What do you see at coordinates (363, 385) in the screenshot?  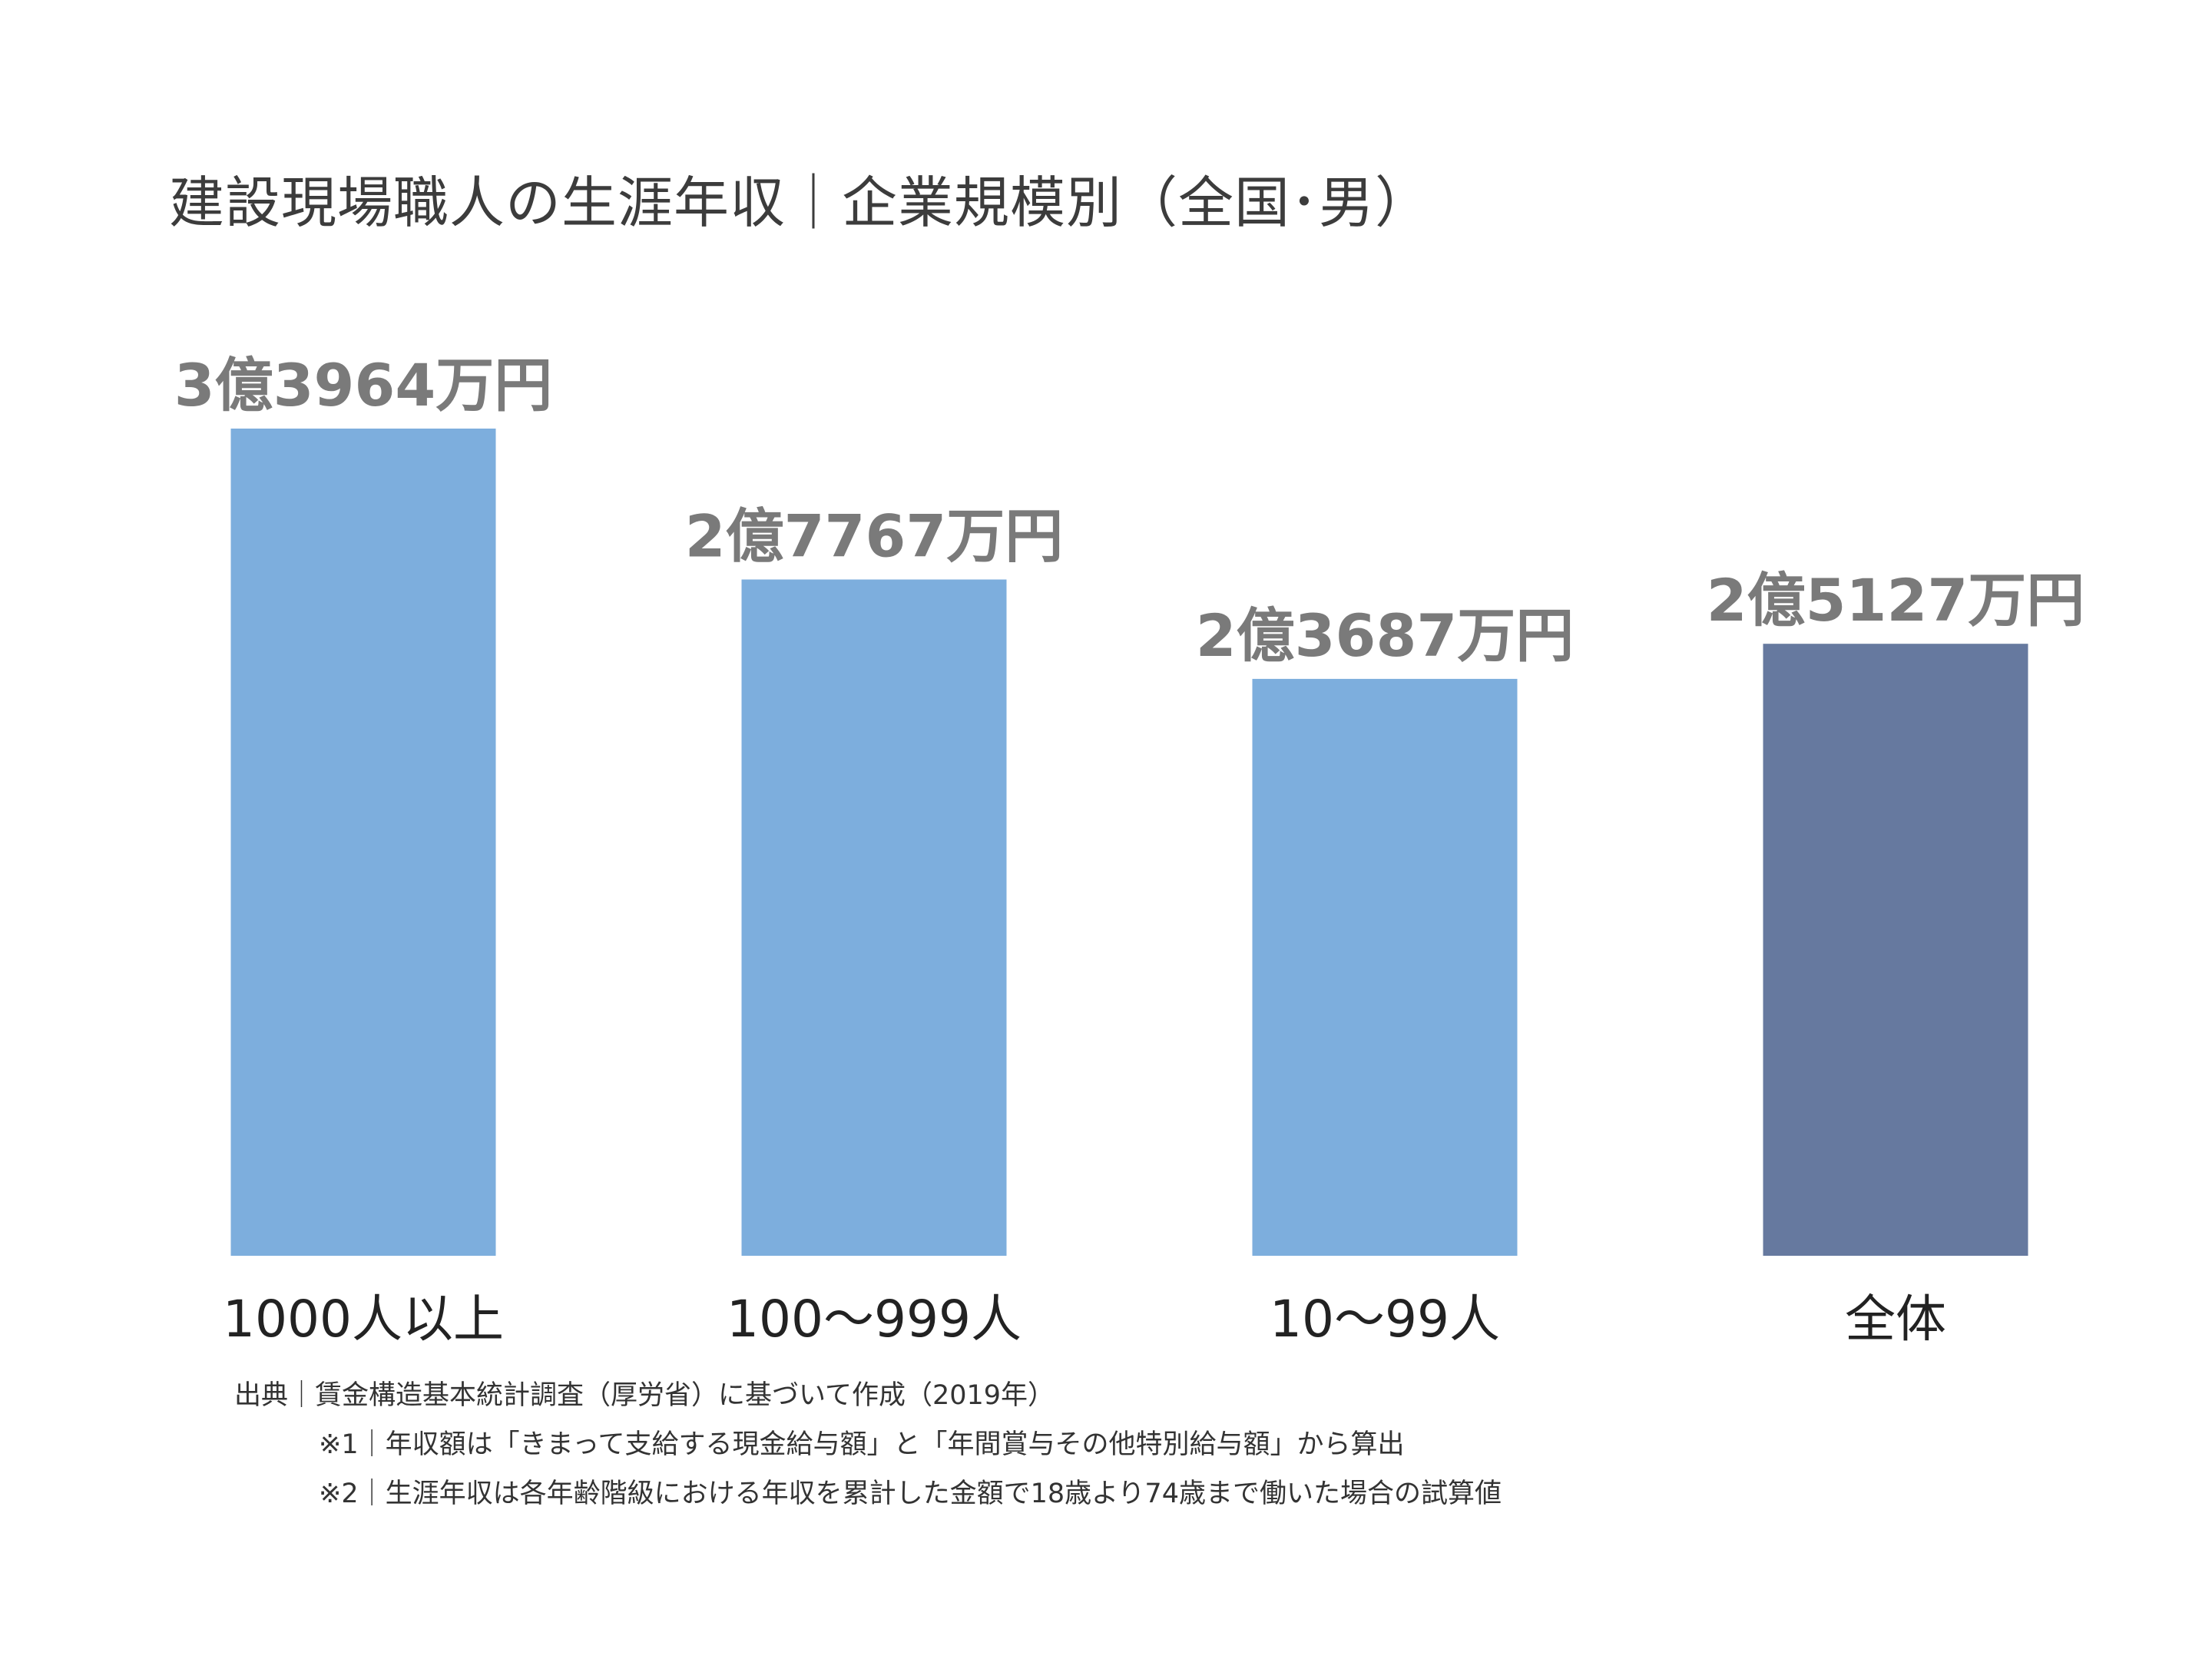 I see `value-label-1: 3億3964万円` at bounding box center [363, 385].